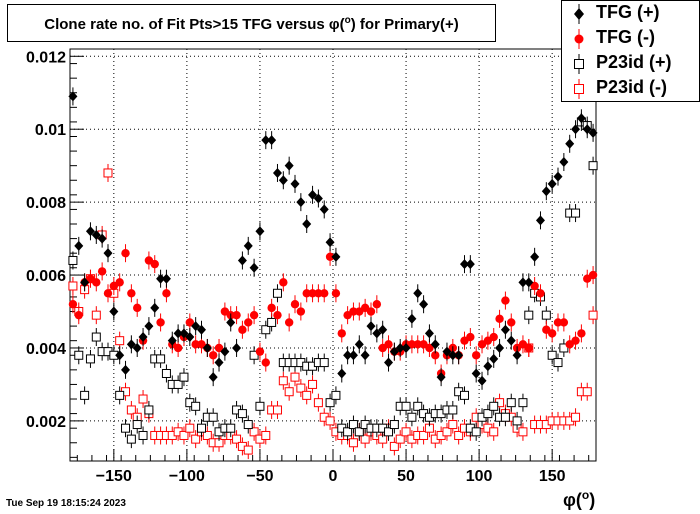 This screenshot has width=700, height=514. I want to click on x-axis-label: φ(o), so click(579, 499).